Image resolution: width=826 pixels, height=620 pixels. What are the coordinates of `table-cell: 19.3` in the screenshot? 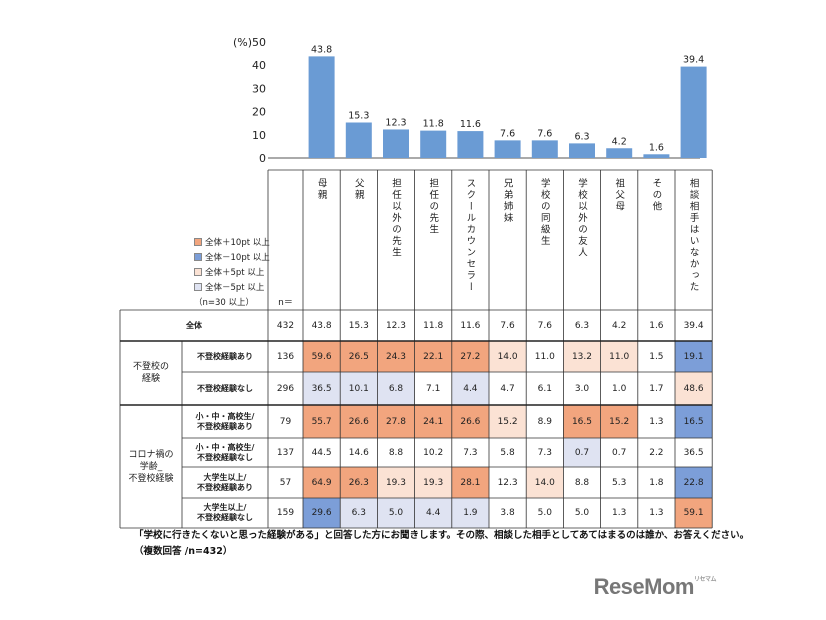 It's located at (433, 482).